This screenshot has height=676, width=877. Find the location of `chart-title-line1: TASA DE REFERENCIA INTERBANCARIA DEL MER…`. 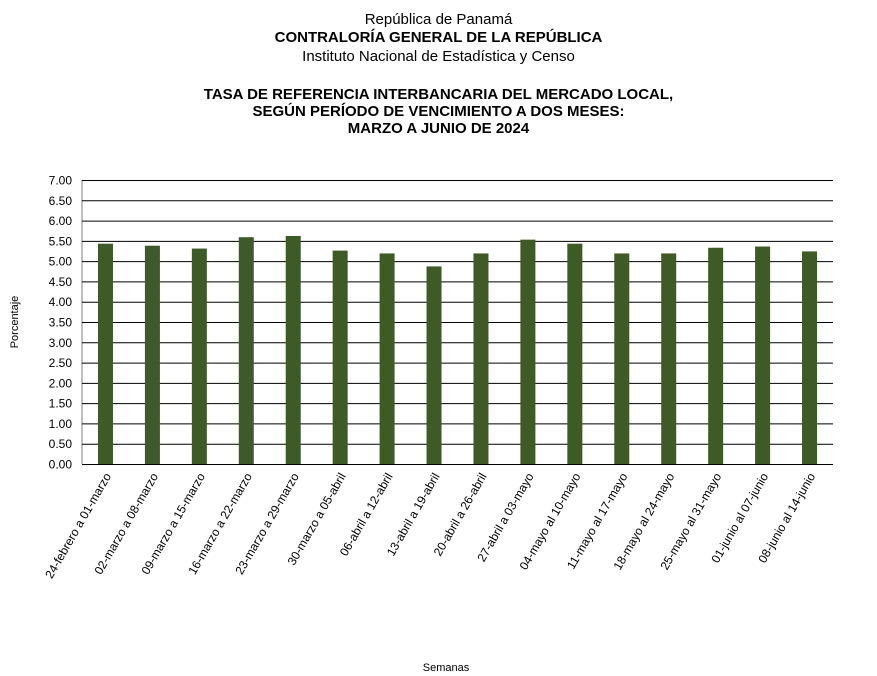

chart-title-line1: TASA DE REFERENCIA INTERBANCARIA DEL MER… is located at coordinates (438, 94).